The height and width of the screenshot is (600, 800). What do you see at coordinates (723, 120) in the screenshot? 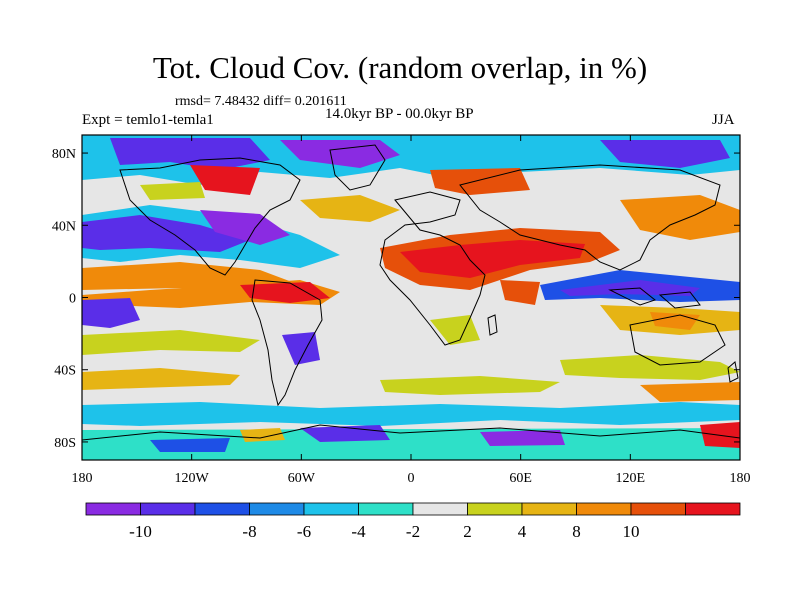
I see `season-label: JJA` at bounding box center [723, 120].